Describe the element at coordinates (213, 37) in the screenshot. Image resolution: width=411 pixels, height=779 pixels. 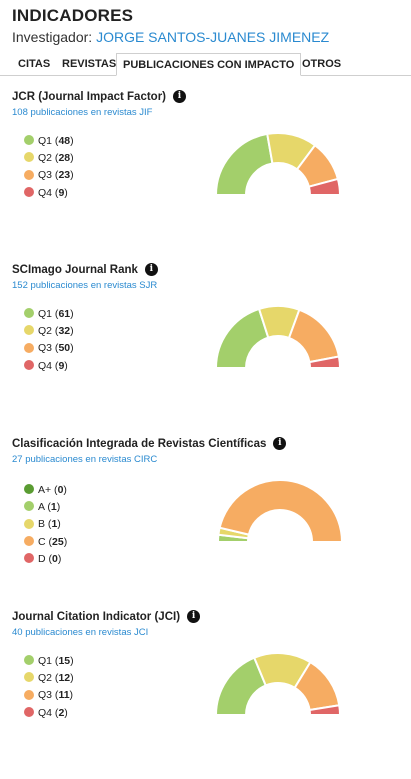
I see `investigador-name-link: JORGE SANTOS-JUANES JIMENEZ` at that location.